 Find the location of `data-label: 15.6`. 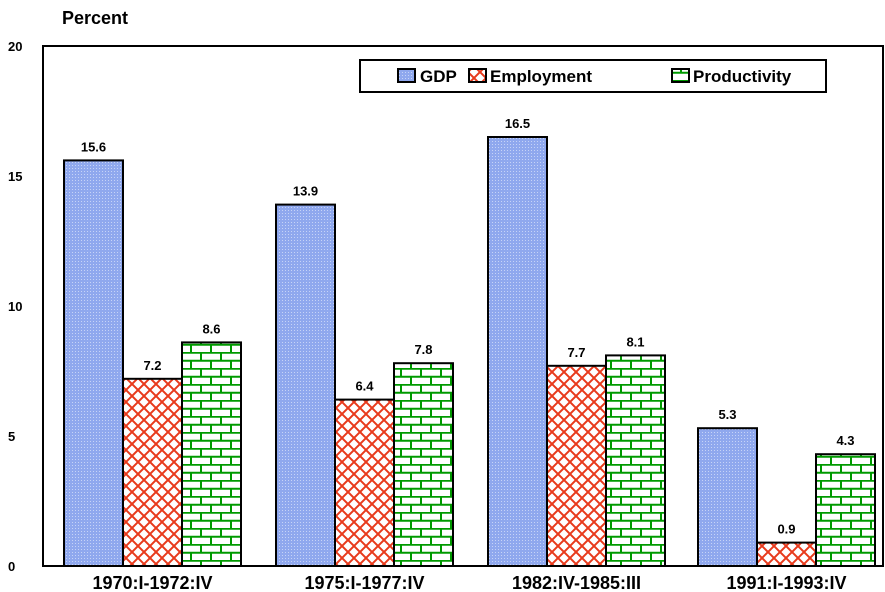

data-label: 15.6 is located at coordinates (93, 146).